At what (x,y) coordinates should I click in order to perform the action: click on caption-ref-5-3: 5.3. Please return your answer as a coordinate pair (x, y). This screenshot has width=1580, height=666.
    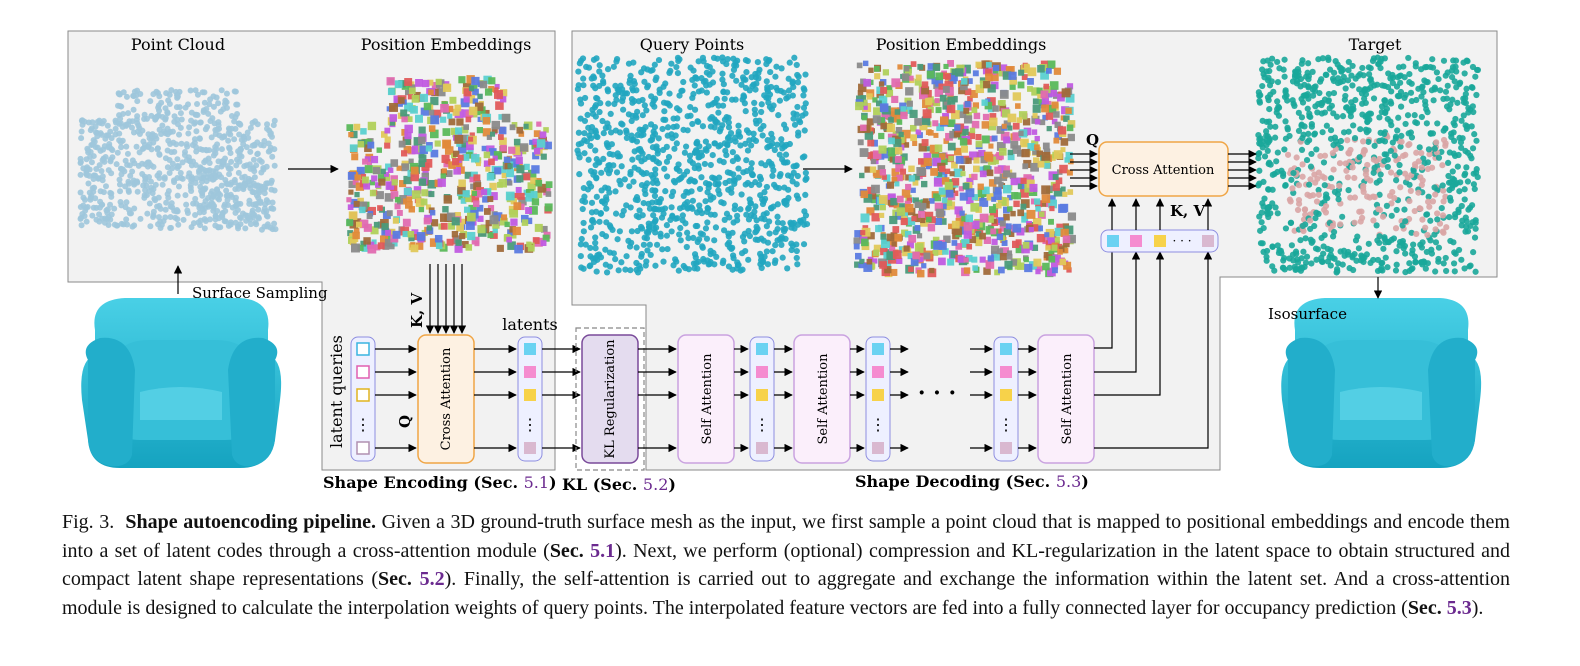
    Looking at the image, I should click on (1459, 607).